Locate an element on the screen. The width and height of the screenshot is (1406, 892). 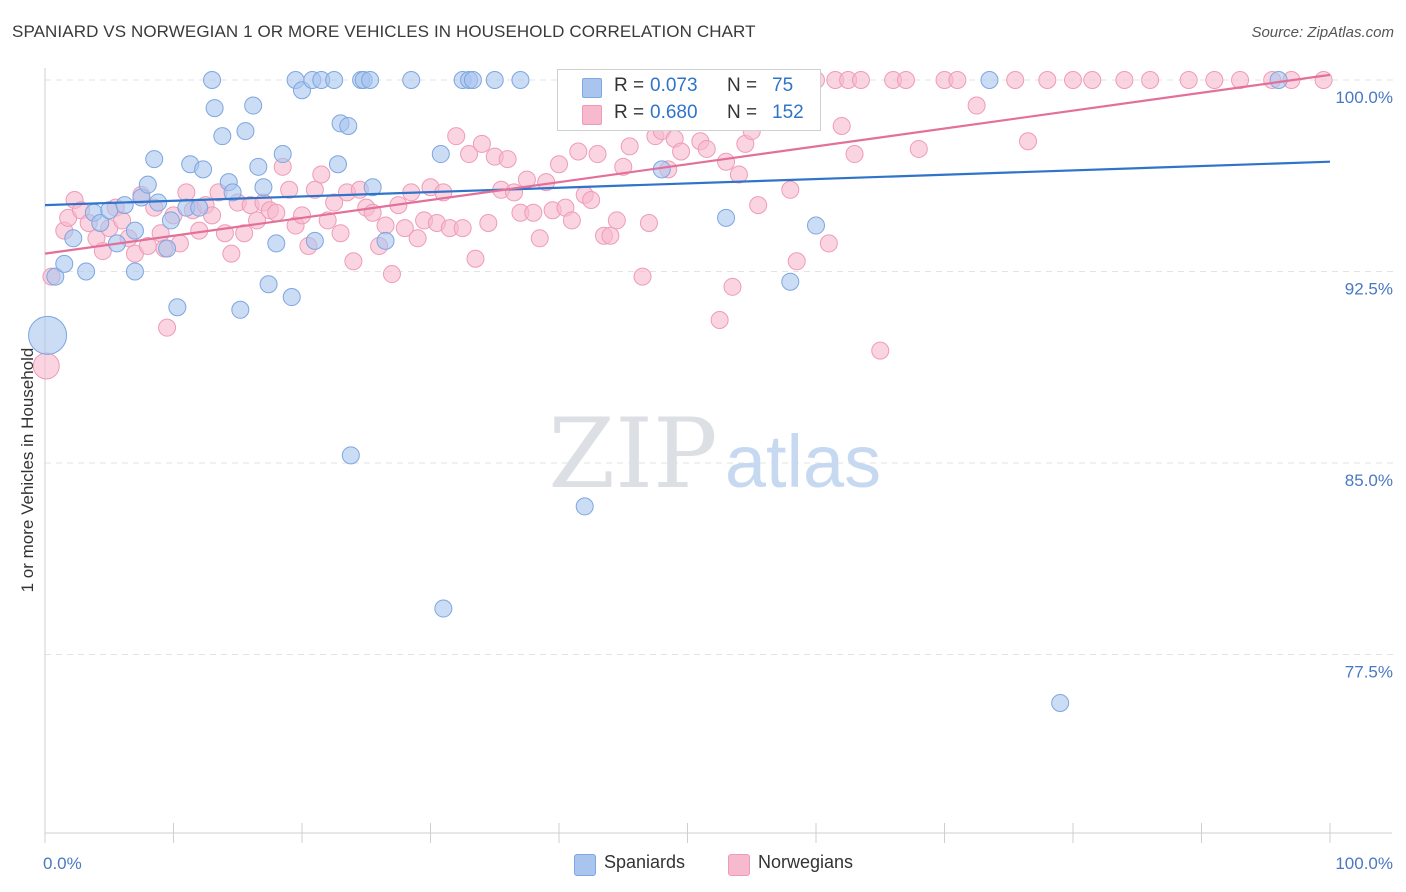
norwegians-legend-label: Norwegians is located at coordinates (806, 862).